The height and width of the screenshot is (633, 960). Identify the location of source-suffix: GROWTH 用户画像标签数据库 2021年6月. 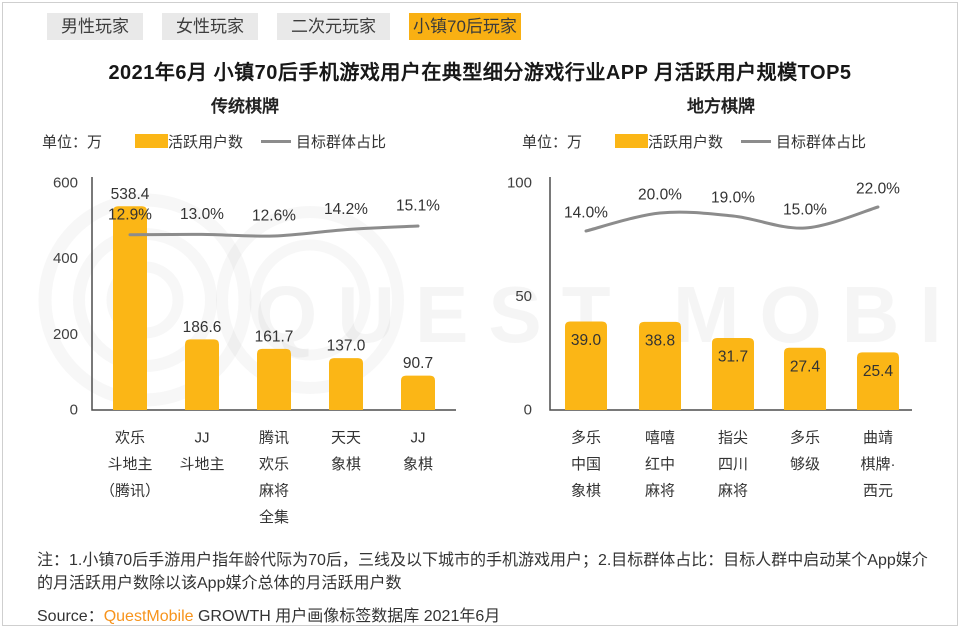
(347, 616).